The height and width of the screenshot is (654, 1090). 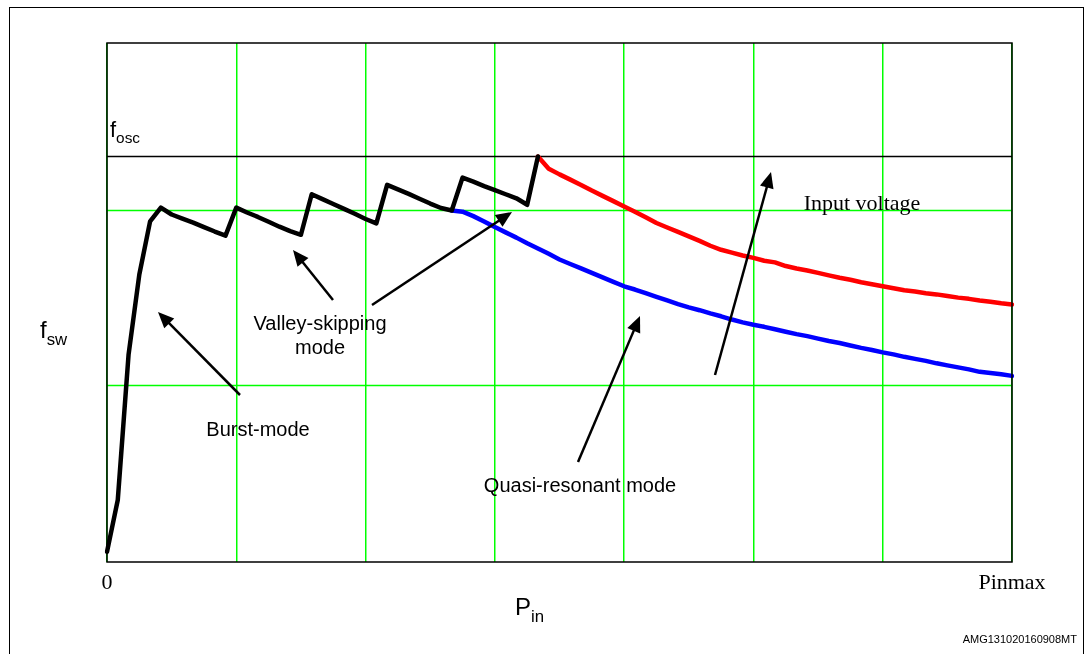 What do you see at coordinates (1020, 639) in the screenshot?
I see `text: AMG131020160908MT` at bounding box center [1020, 639].